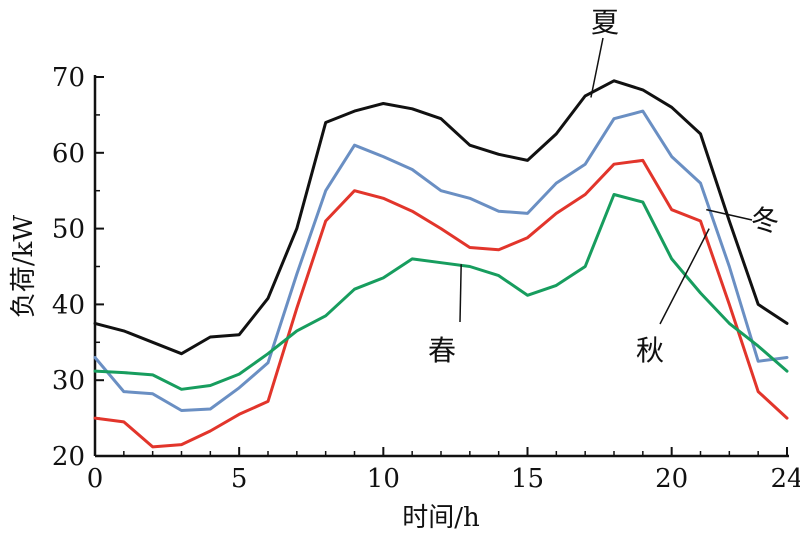  Describe the element at coordinates (68, 381) in the screenshot. I see `y-tick-label: 30` at that location.